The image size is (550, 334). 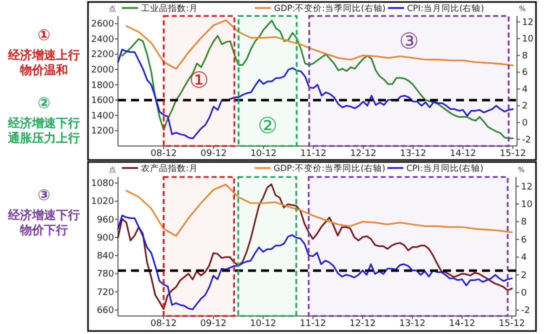 What do you see at coordinates (102, 101) in the screenshot?
I see `y-tick-label: 1600` at bounding box center [102, 101].